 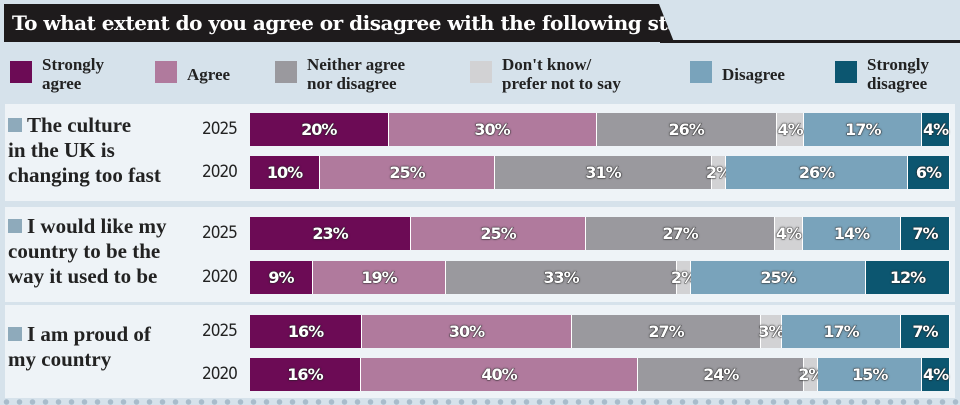 I want to click on legend-item: Disagree, so click(x=737, y=69).